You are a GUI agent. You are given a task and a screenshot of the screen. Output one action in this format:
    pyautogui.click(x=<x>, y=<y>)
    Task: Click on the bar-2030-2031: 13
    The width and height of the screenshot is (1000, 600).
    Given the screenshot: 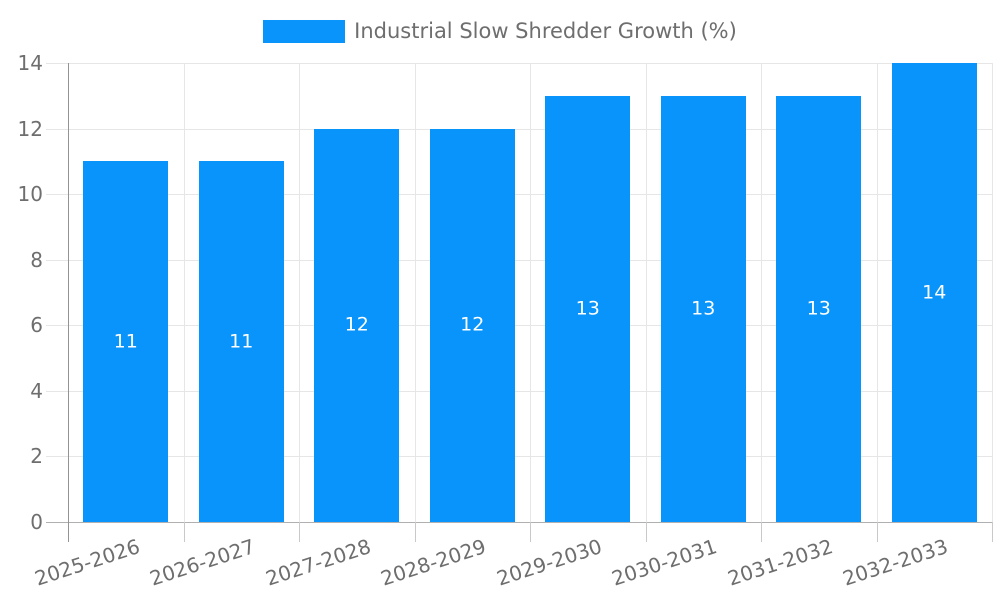 What is the action you would take?
    pyautogui.click(x=703, y=308)
    